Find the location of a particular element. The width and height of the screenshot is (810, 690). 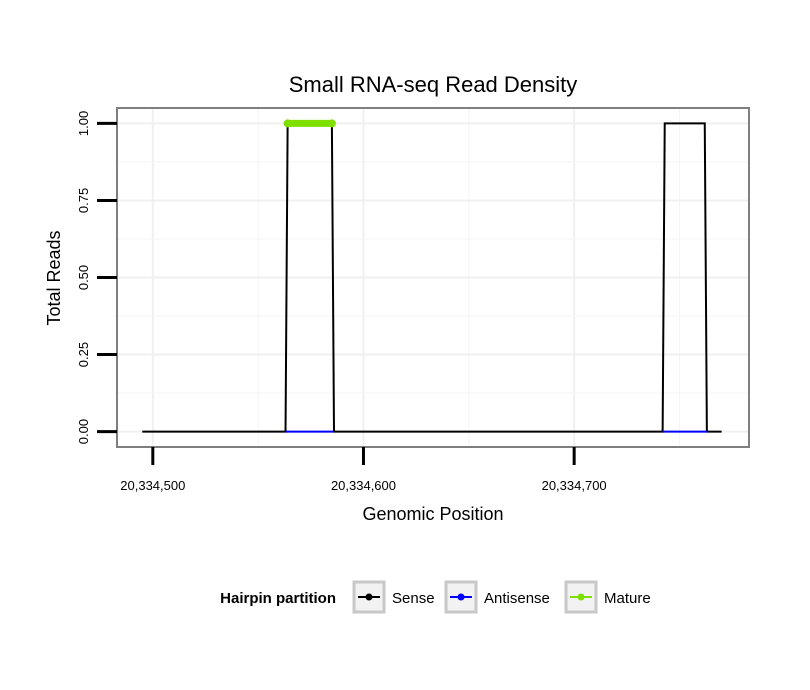

legend-item-antisense: Antisense is located at coordinates (497, 597).